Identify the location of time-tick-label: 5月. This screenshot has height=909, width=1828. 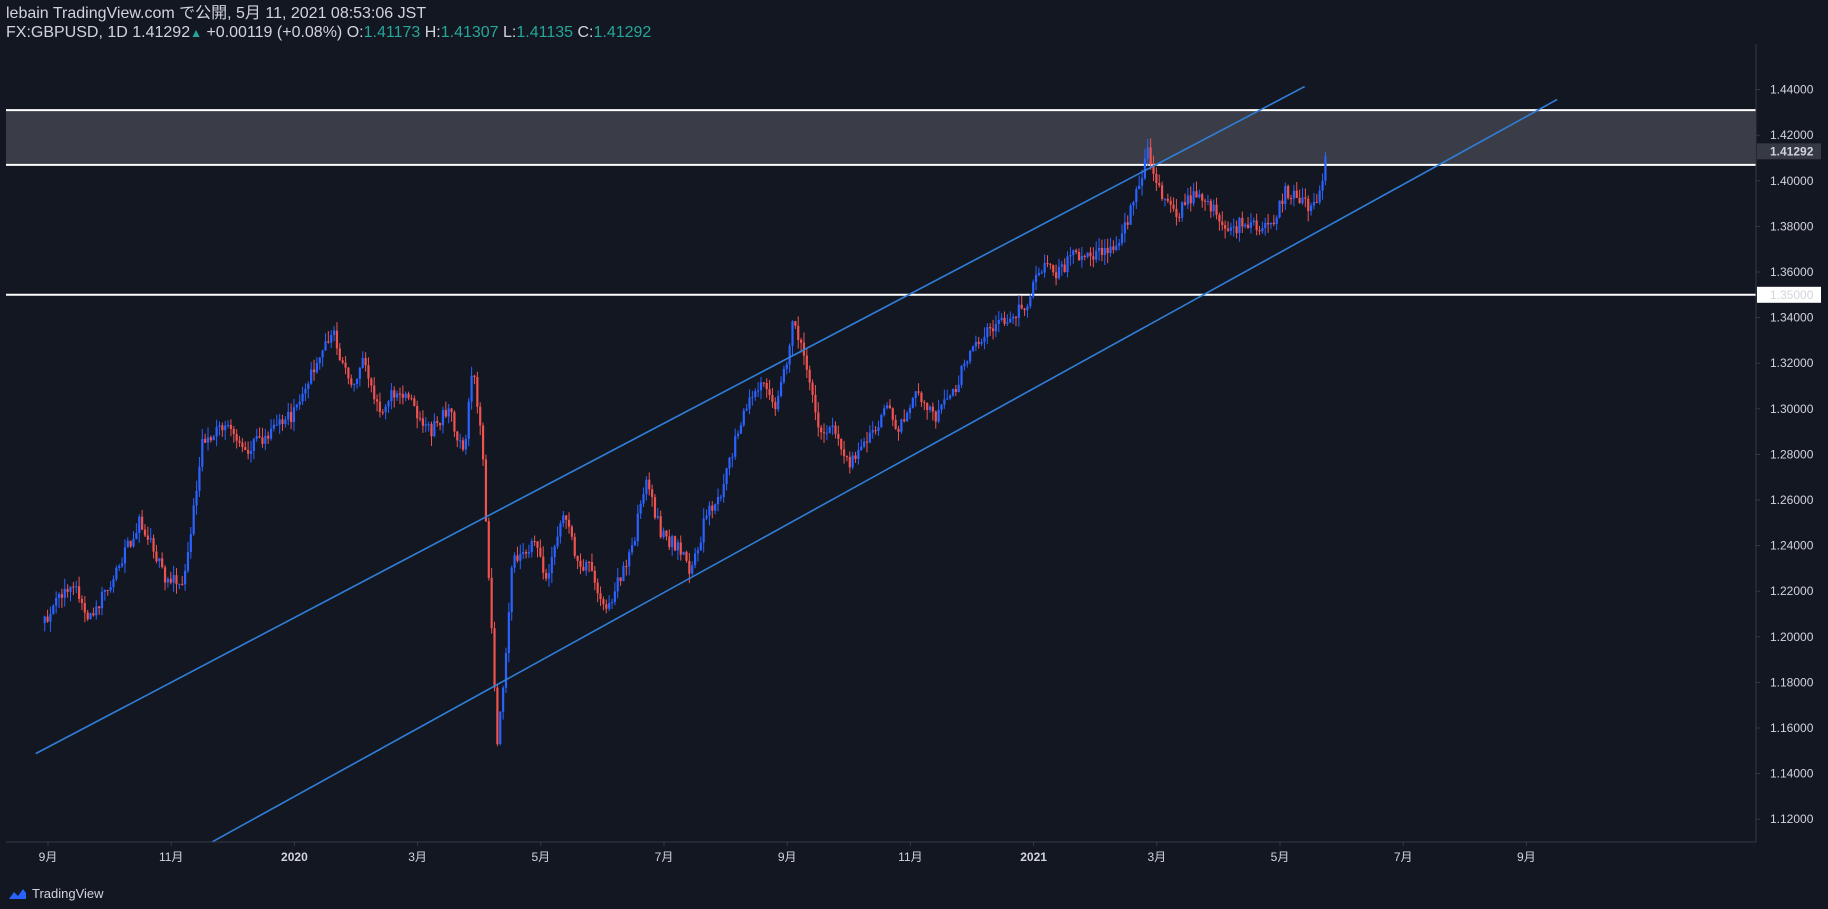
(1280, 857).